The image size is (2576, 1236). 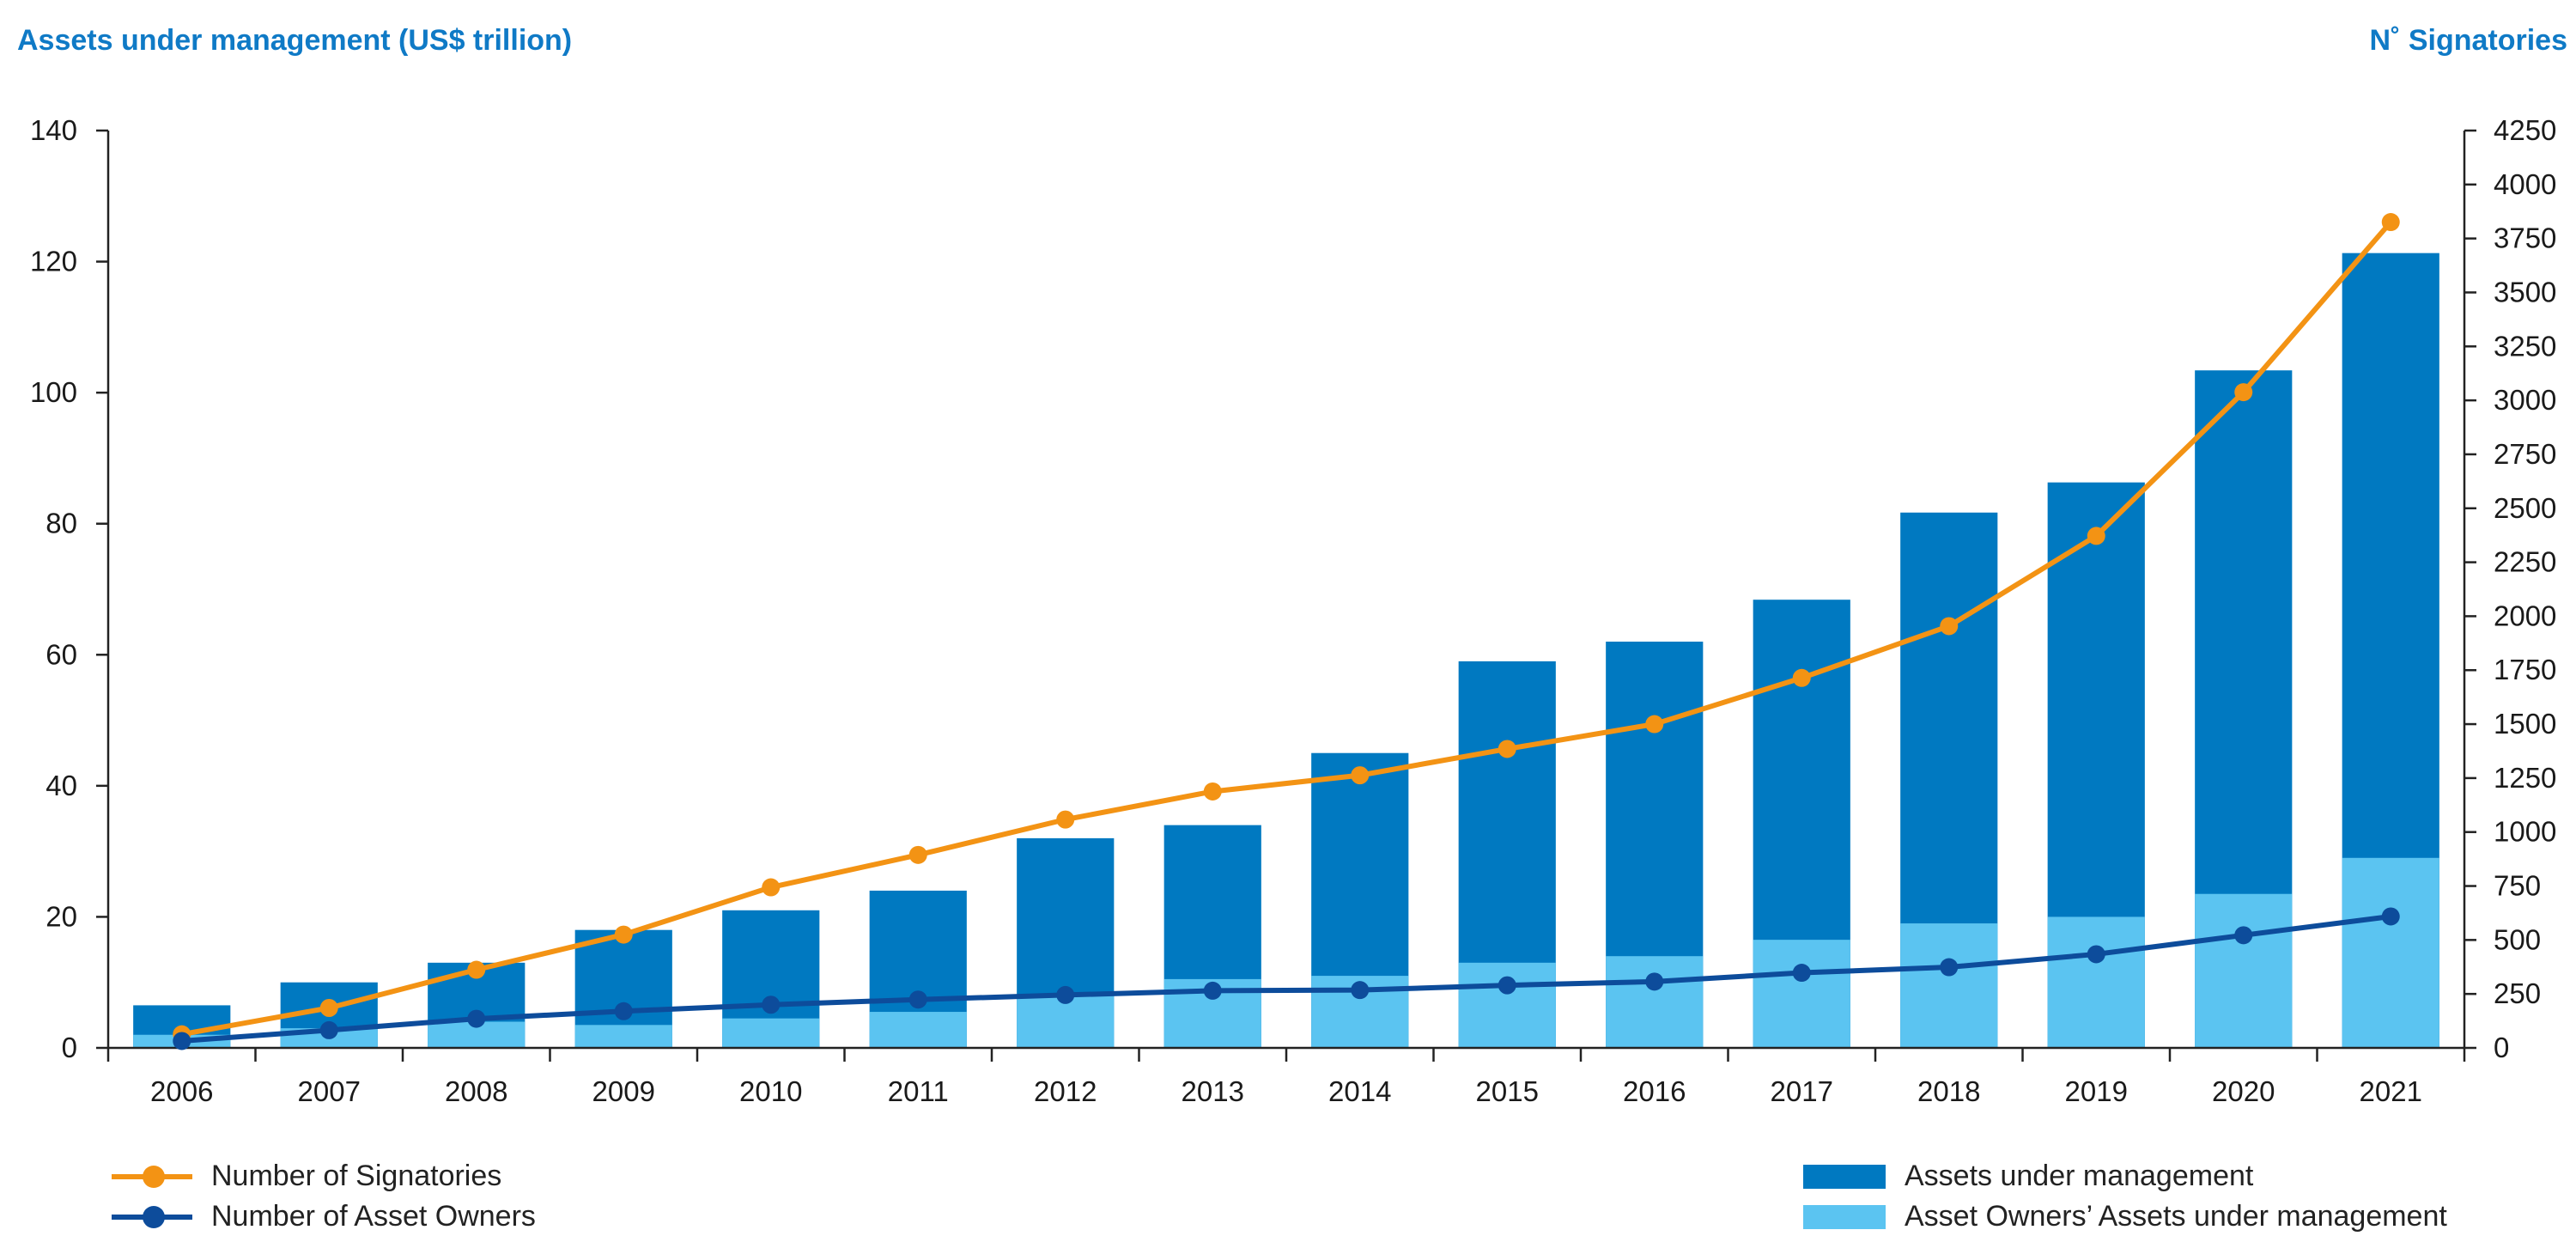 What do you see at coordinates (1213, 990) in the screenshot?
I see `point-asset-owners-2013` at bounding box center [1213, 990].